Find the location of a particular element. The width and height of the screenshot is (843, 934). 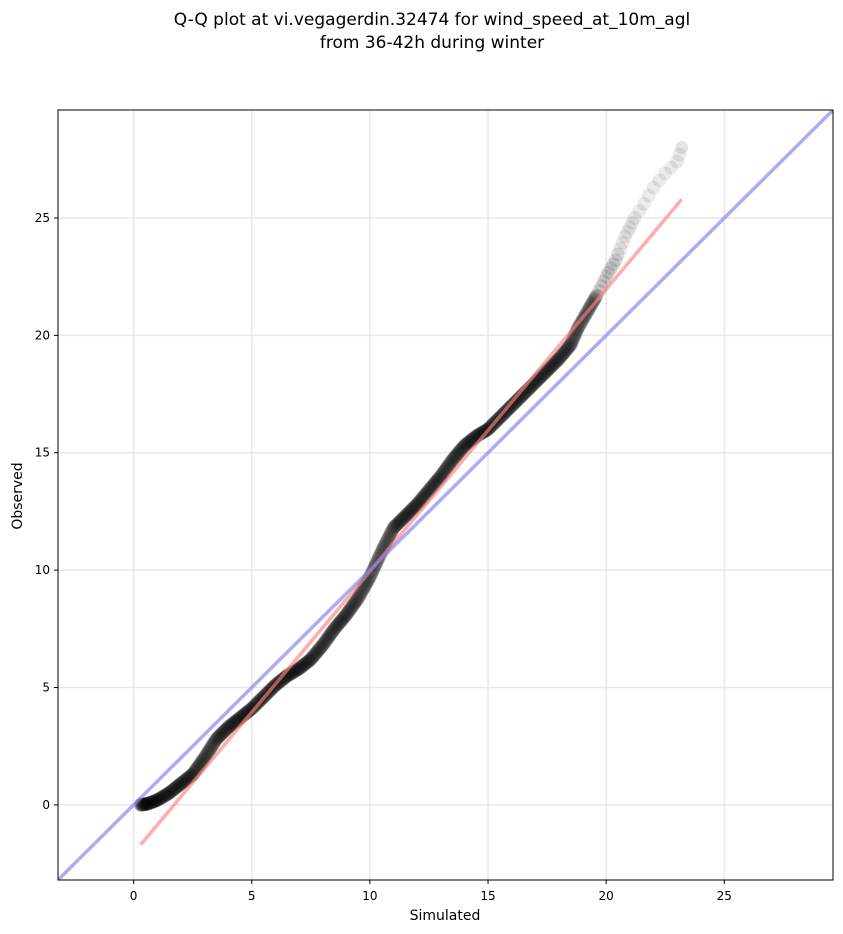

x-tick-label: 0 is located at coordinates (134, 896).